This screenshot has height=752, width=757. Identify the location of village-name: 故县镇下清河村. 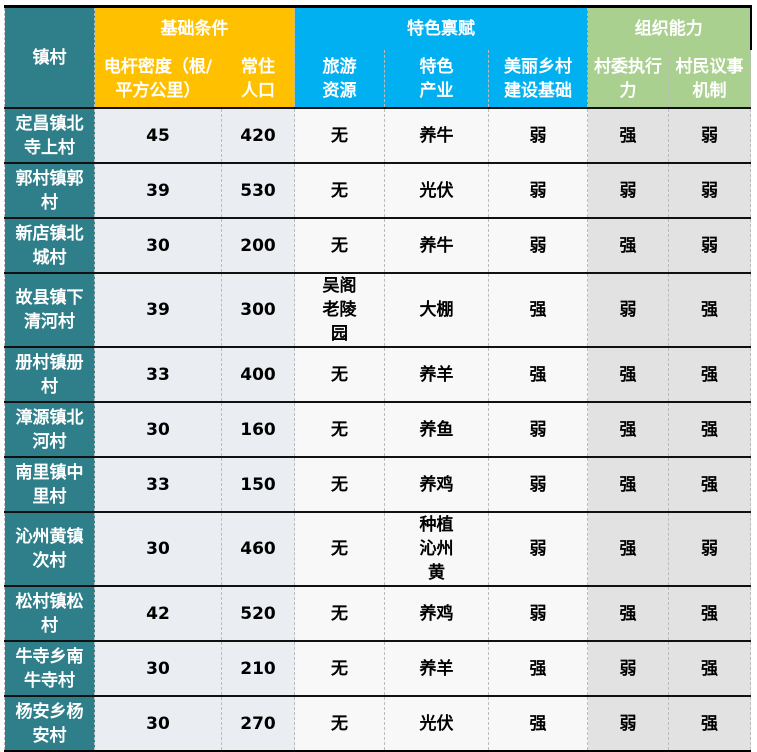
(49, 310).